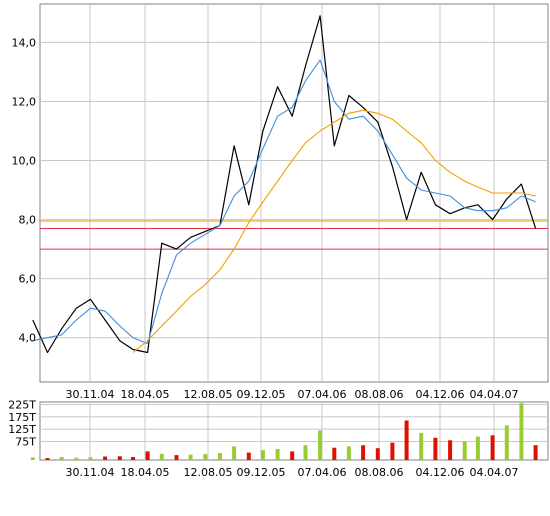 This screenshot has height=516, width=550. Describe the element at coordinates (208, 394) in the screenshot. I see `price-x-tick-label: 12.08.05` at that location.